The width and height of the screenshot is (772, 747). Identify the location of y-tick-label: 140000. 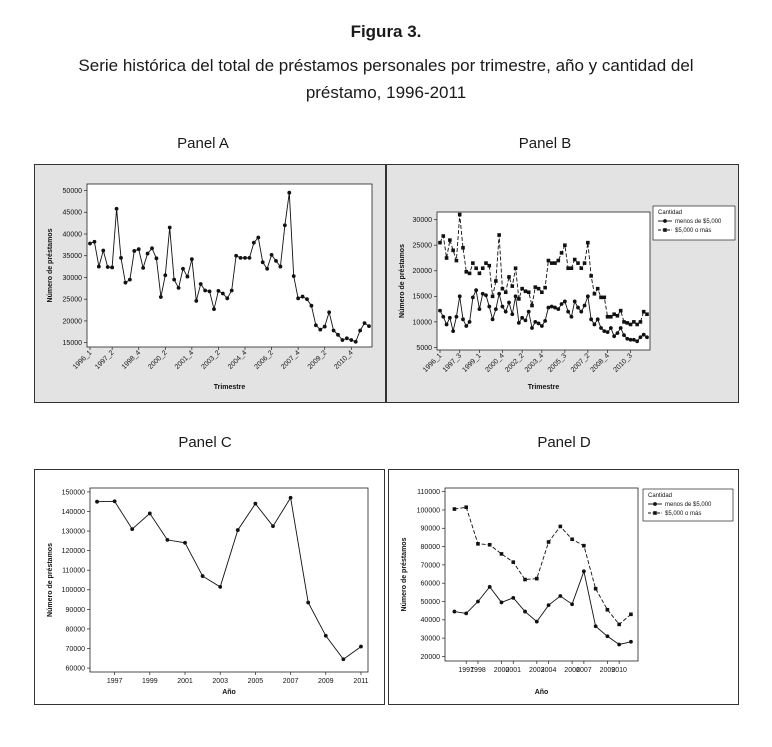
(73, 512).